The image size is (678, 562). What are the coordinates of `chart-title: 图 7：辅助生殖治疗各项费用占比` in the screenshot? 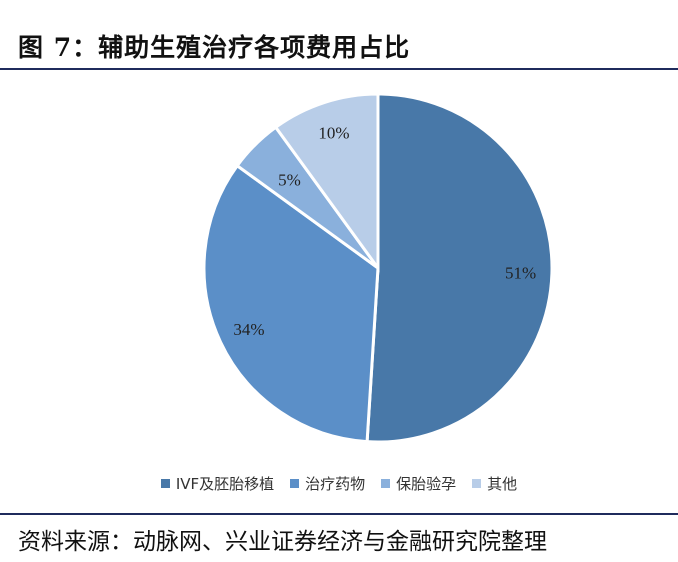 It's located at (214, 47).